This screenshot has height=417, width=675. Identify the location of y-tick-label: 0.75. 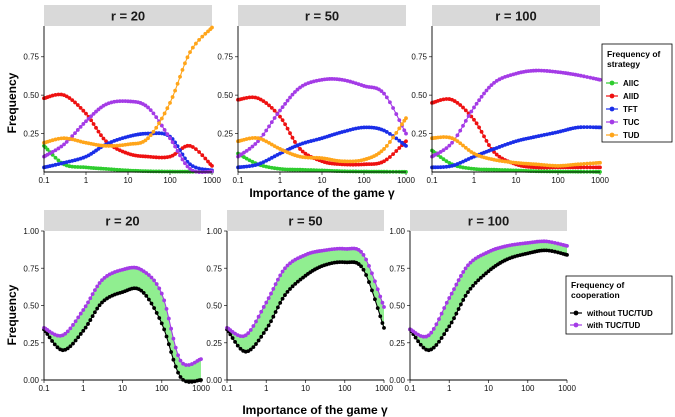
(214, 268).